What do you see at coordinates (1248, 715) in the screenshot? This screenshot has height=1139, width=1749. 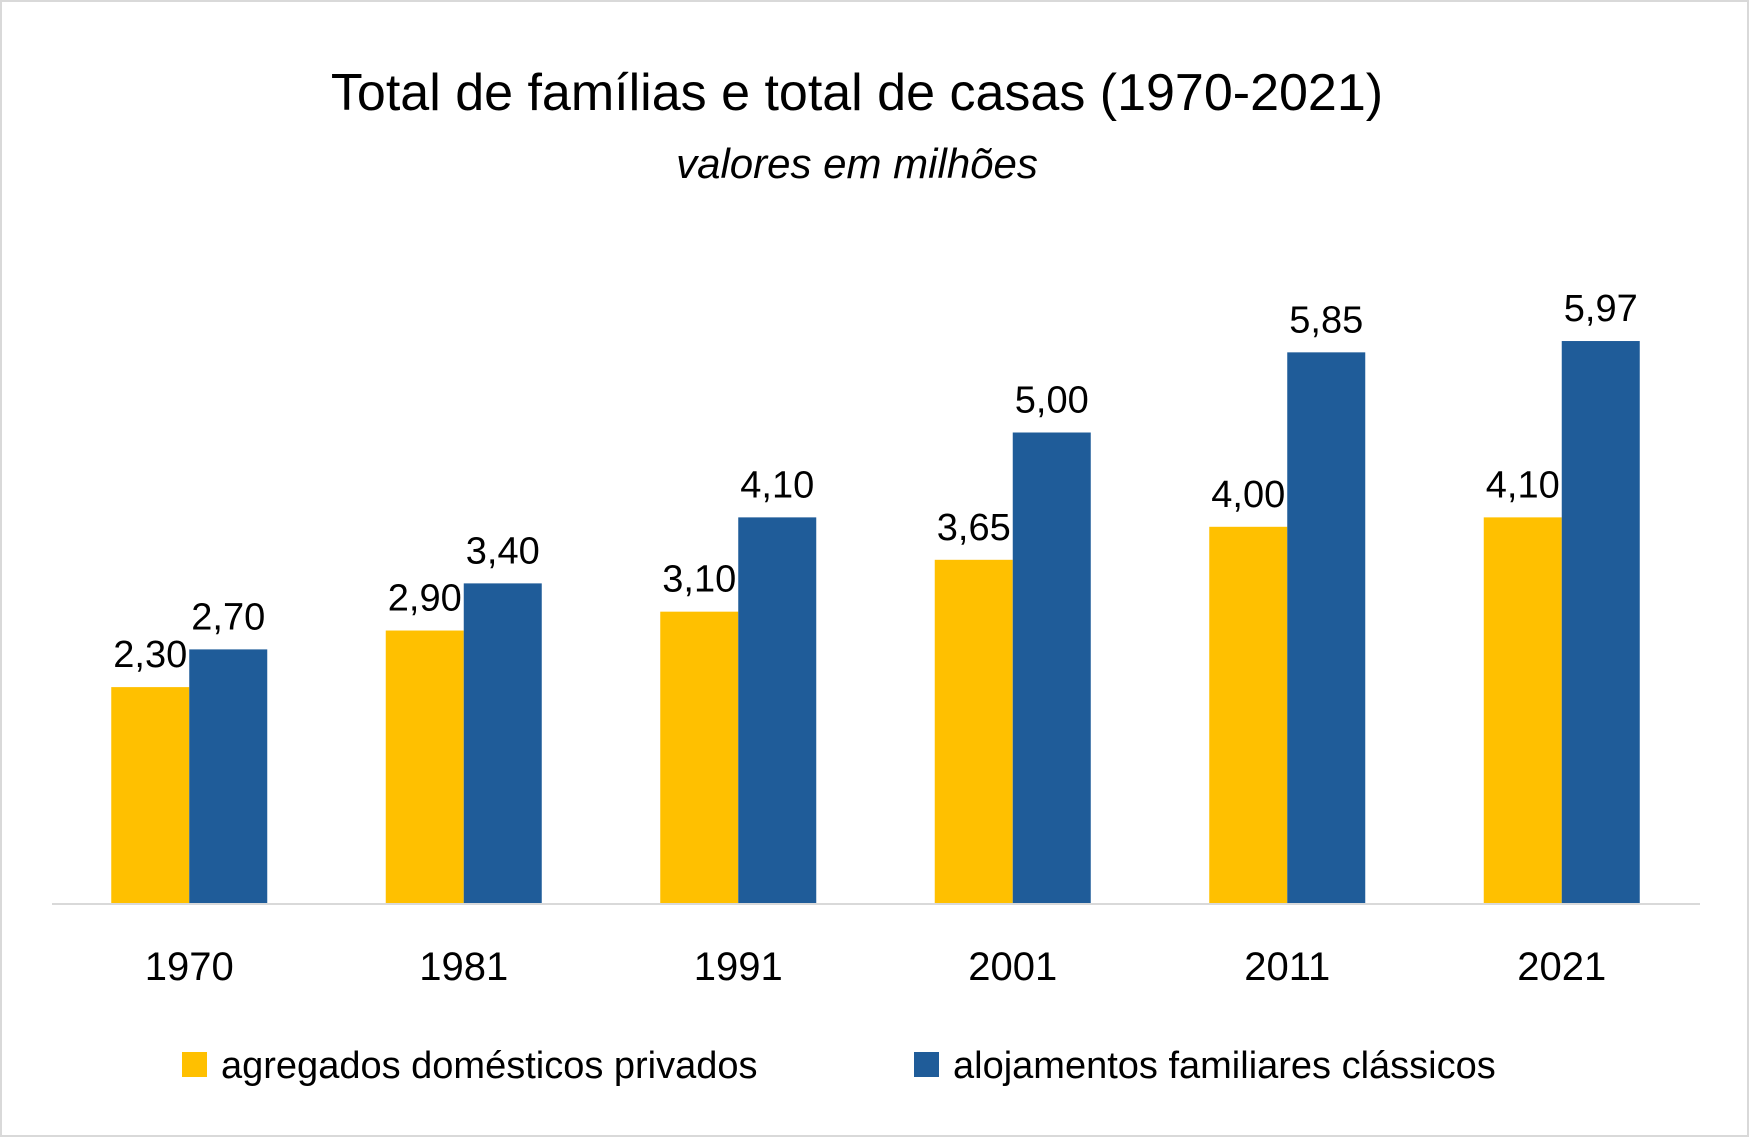 I see `bar-agregados-2011` at bounding box center [1248, 715].